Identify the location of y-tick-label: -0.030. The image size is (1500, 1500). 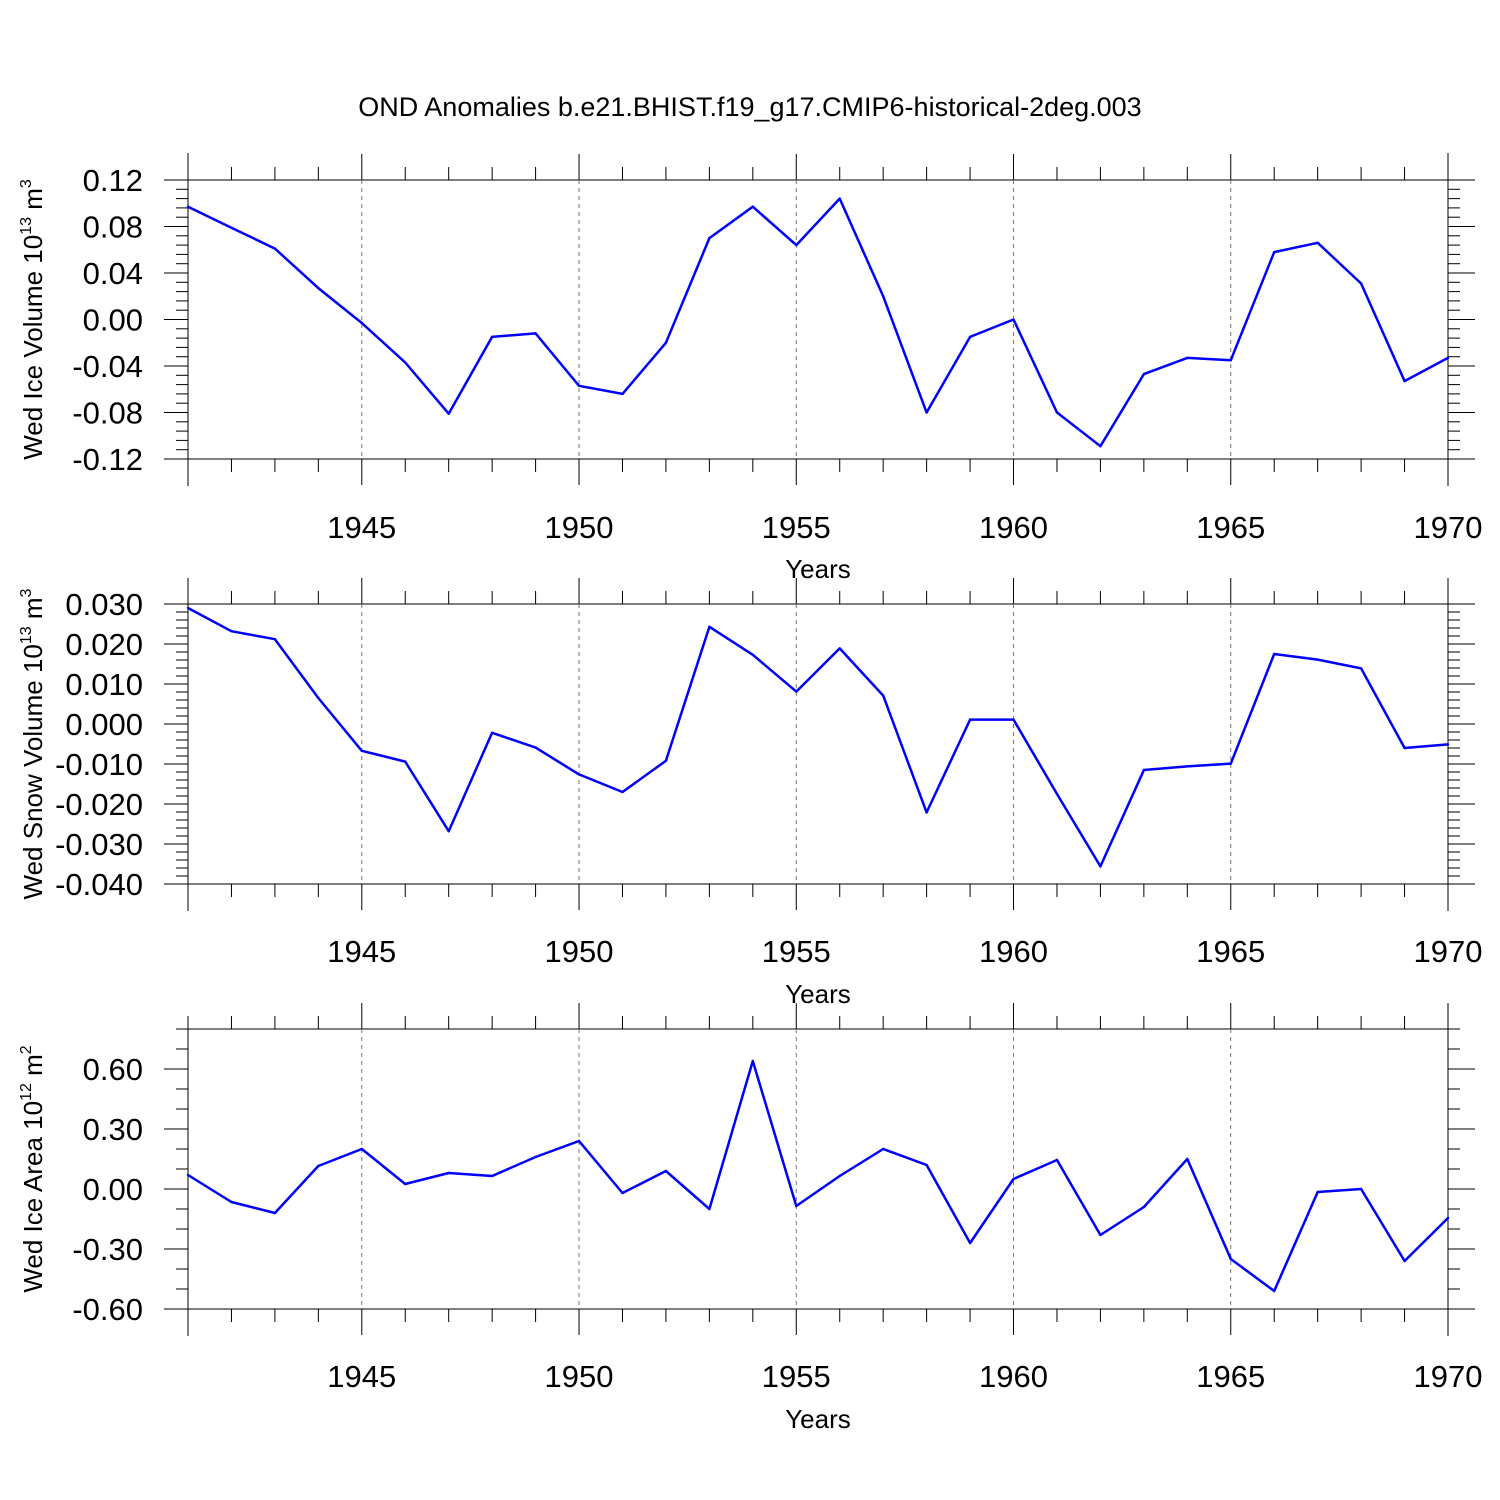
(99, 844).